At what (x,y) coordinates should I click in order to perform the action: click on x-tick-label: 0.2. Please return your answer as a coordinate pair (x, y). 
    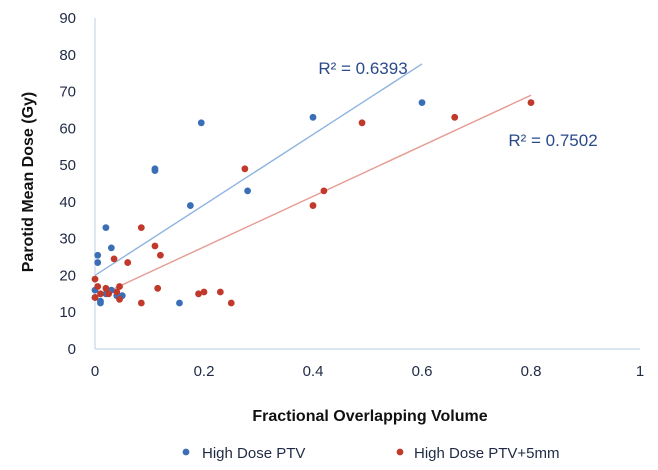
    Looking at the image, I should click on (204, 371).